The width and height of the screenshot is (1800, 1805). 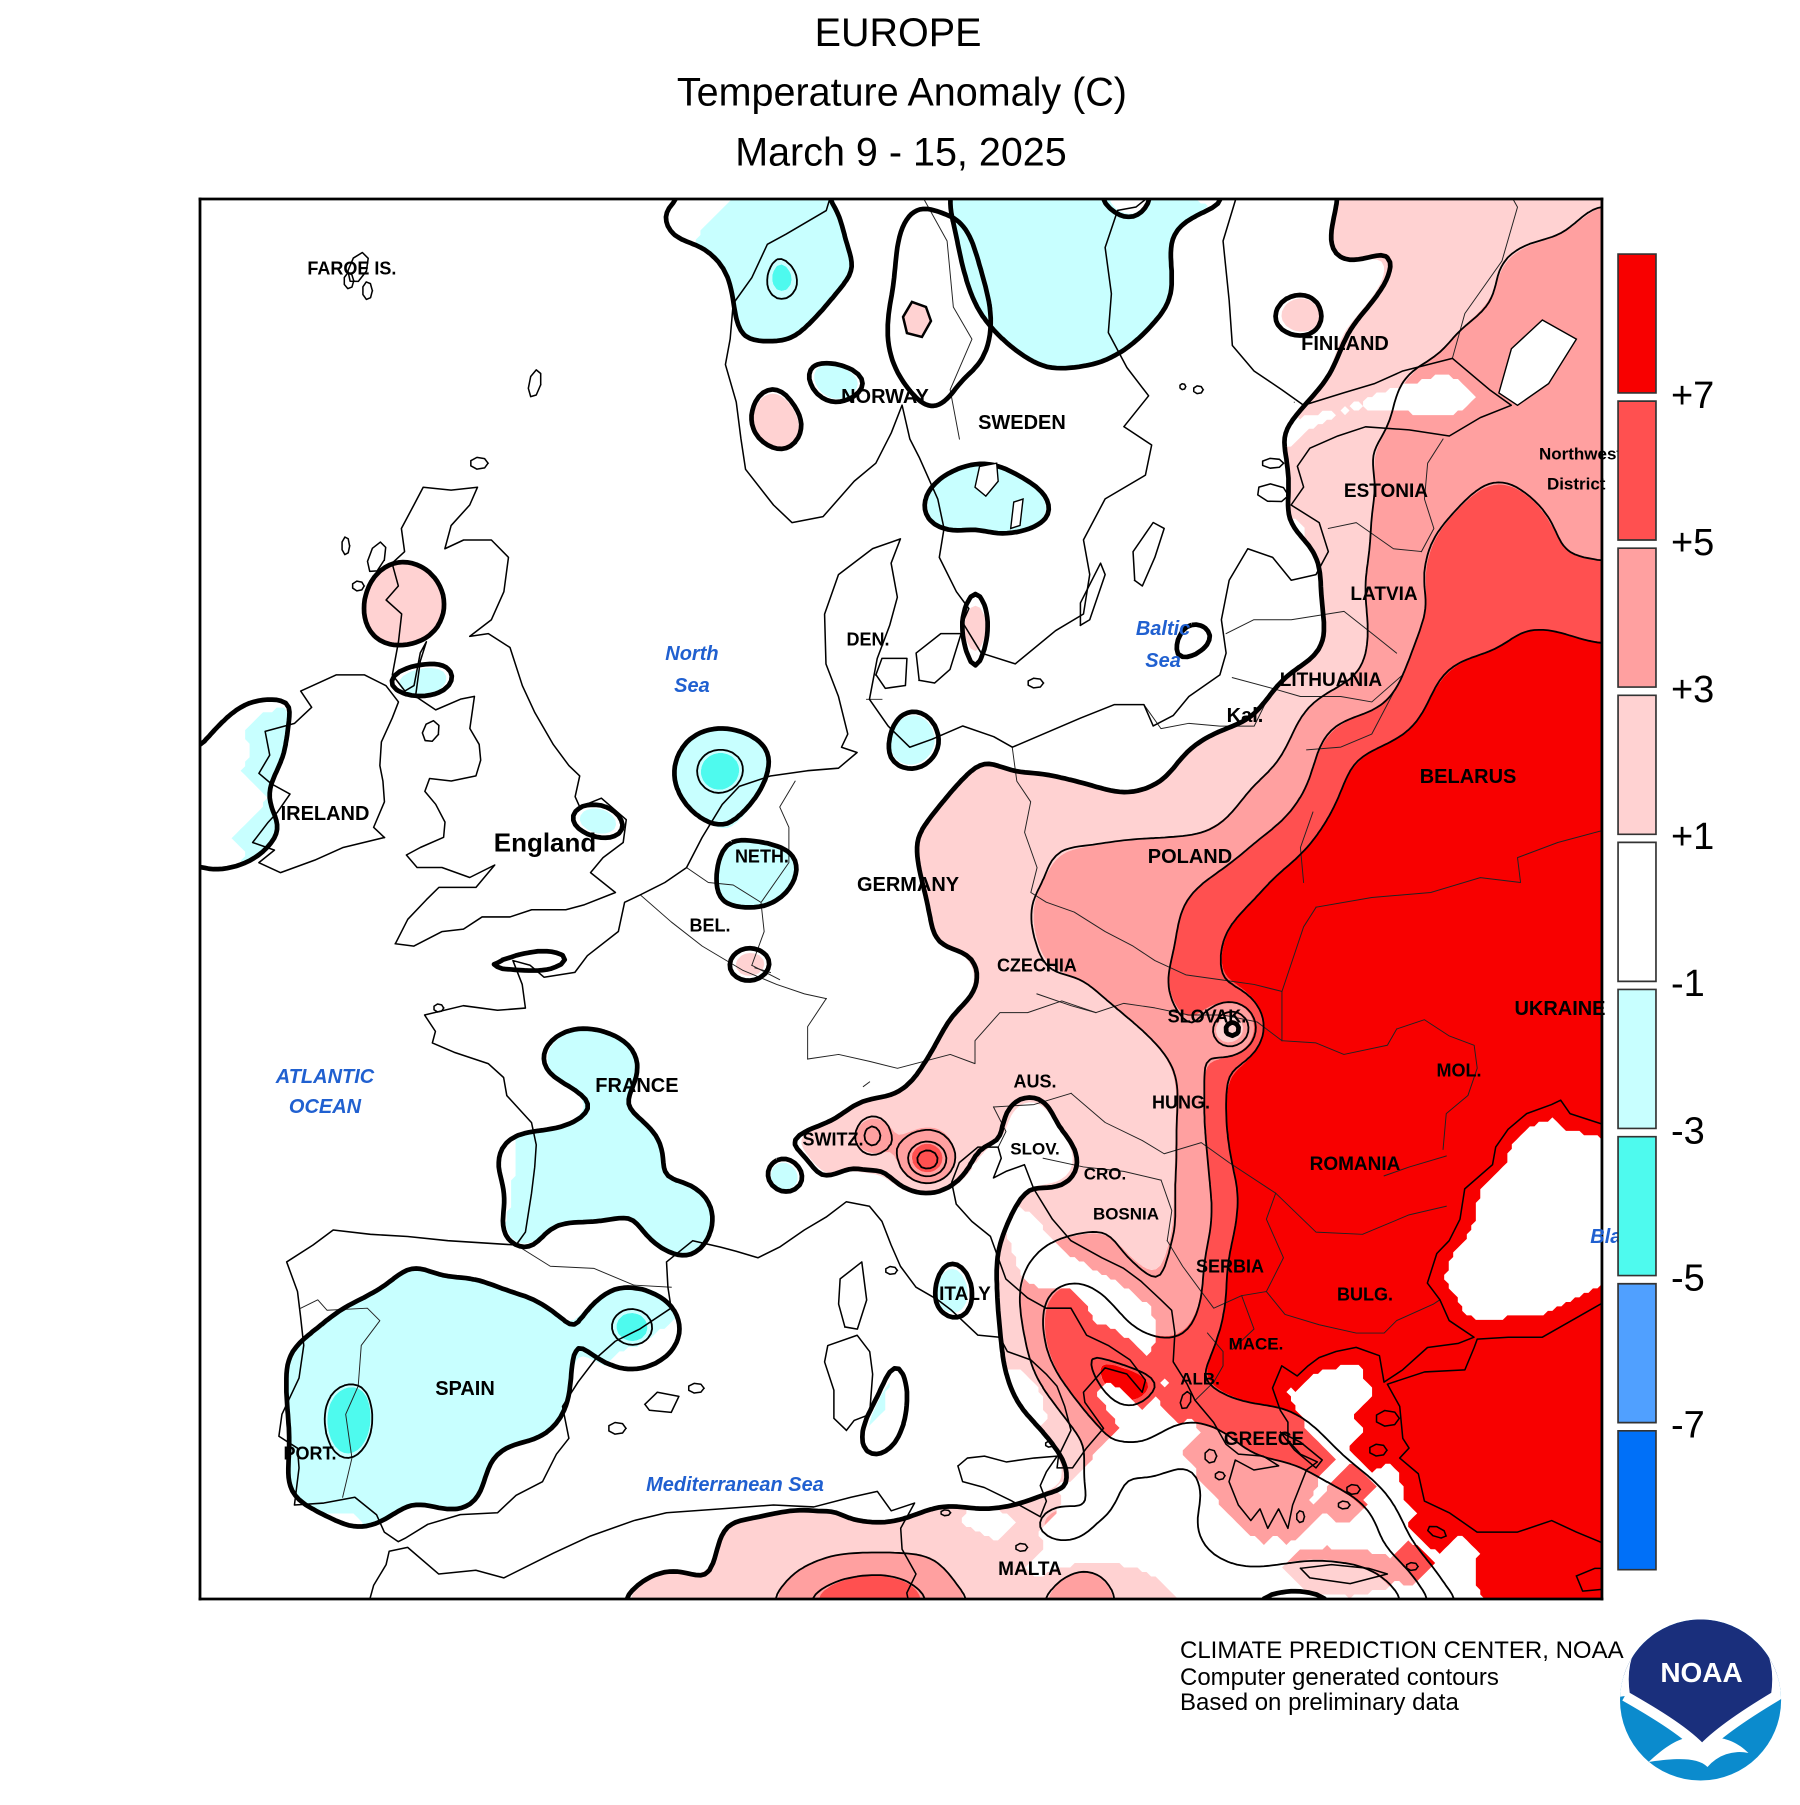 What do you see at coordinates (636, 1086) in the screenshot?
I see `svg-text: FRANCE` at bounding box center [636, 1086].